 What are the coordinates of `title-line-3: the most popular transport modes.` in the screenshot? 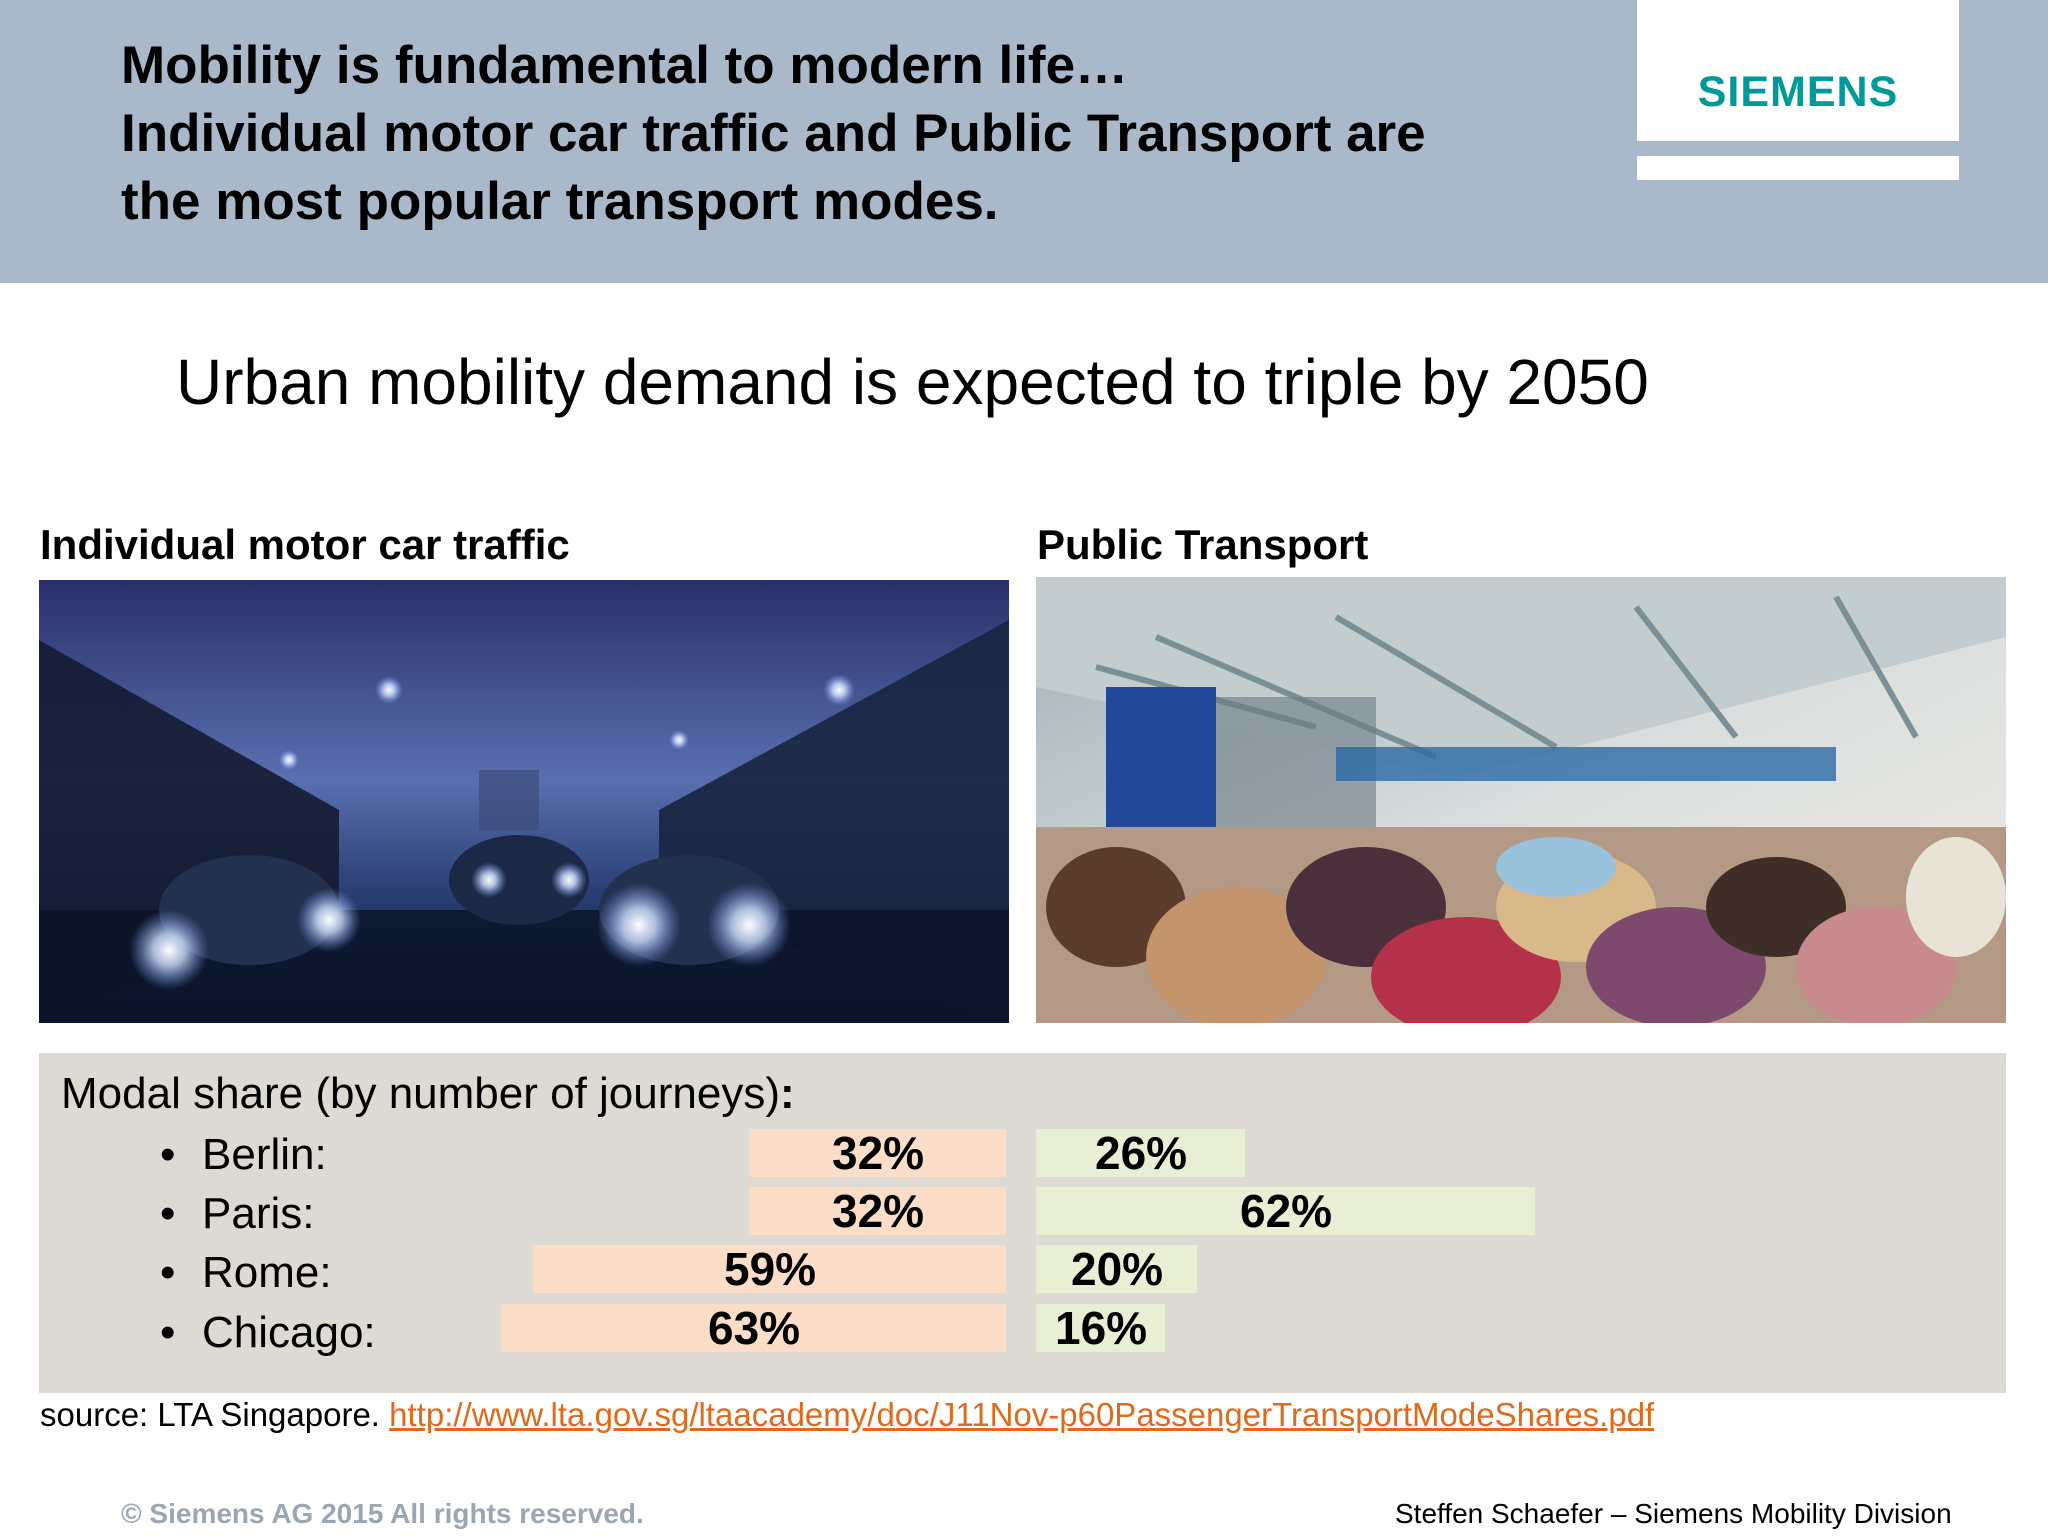 It's located at (560, 201).